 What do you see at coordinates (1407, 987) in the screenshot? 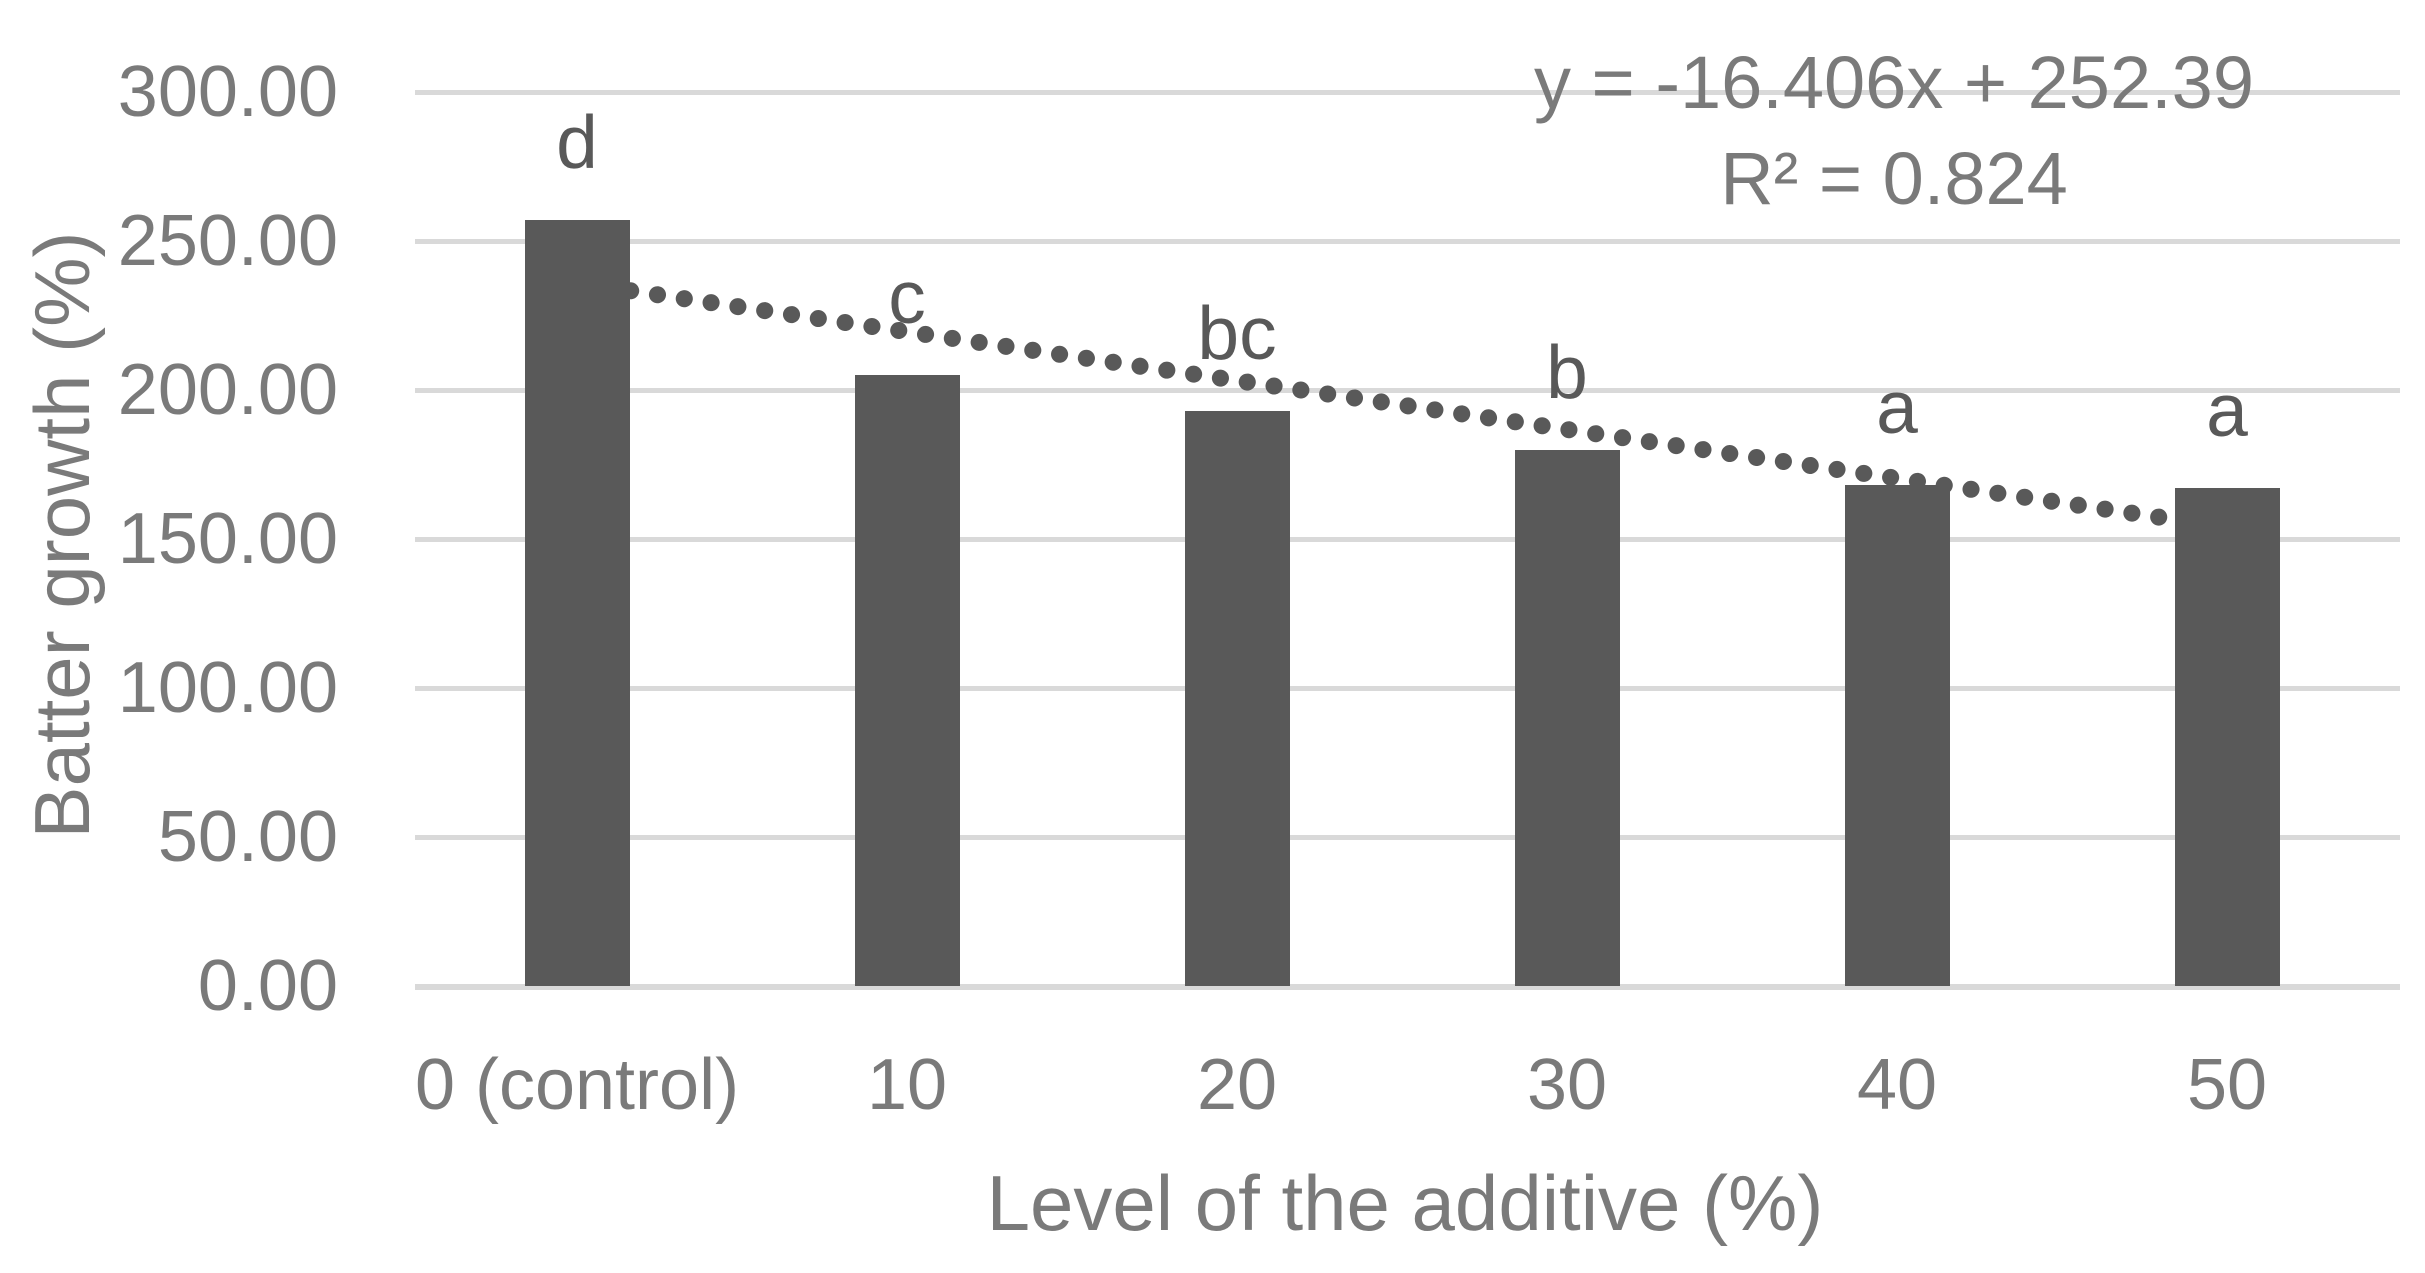
I see `x-axis-line` at bounding box center [1407, 987].